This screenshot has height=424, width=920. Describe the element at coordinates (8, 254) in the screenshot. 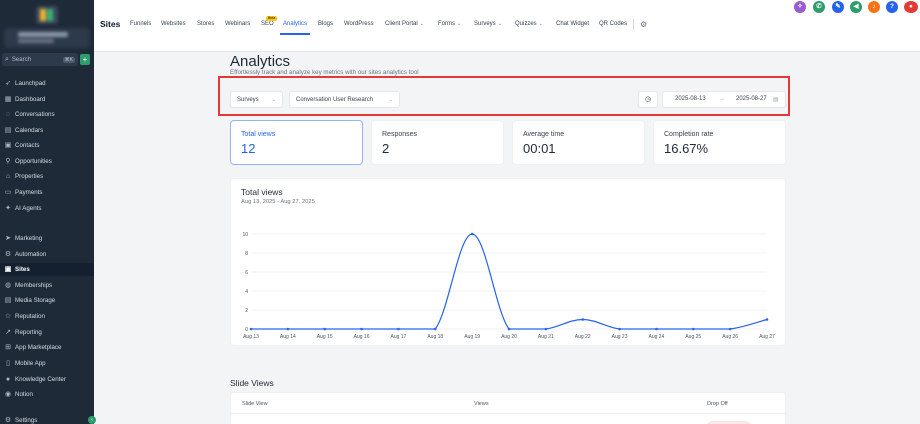

I see `automation-icon: ⚙` at that location.